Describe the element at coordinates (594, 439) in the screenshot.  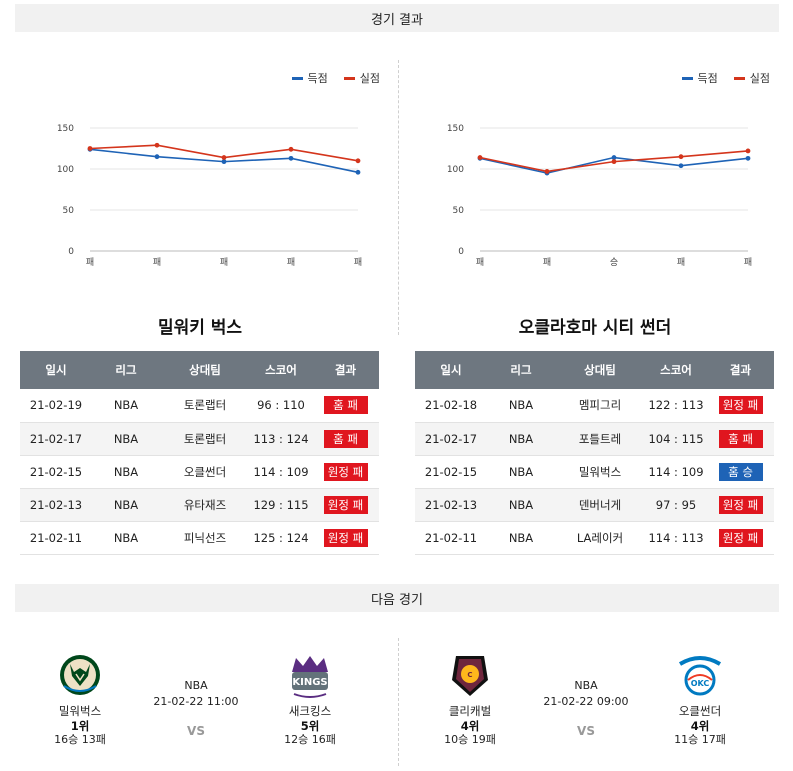
I see `table-row: 21-02-17 NBA 포틀트레 104 : 115 홈 패` at that location.